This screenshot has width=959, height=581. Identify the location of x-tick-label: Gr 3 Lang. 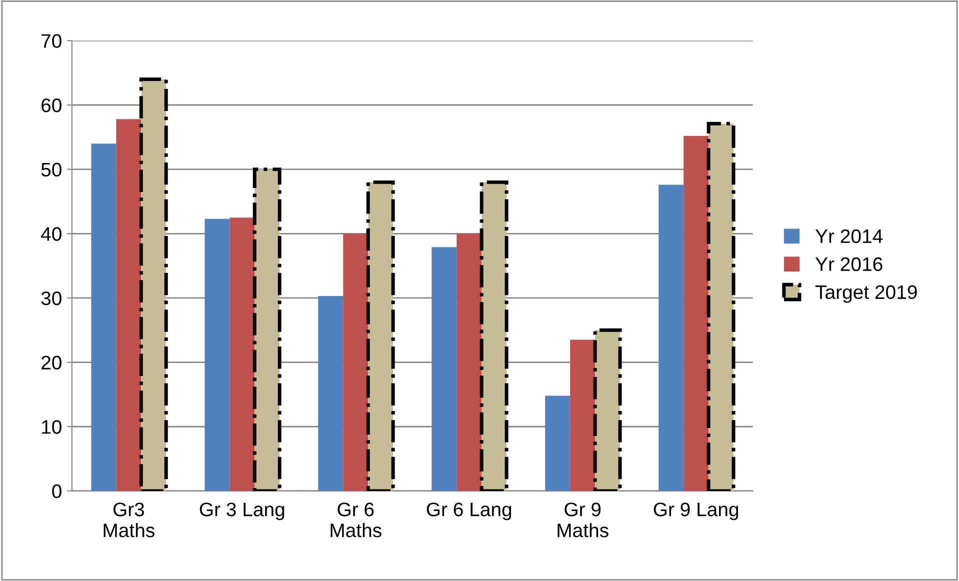
(242, 511).